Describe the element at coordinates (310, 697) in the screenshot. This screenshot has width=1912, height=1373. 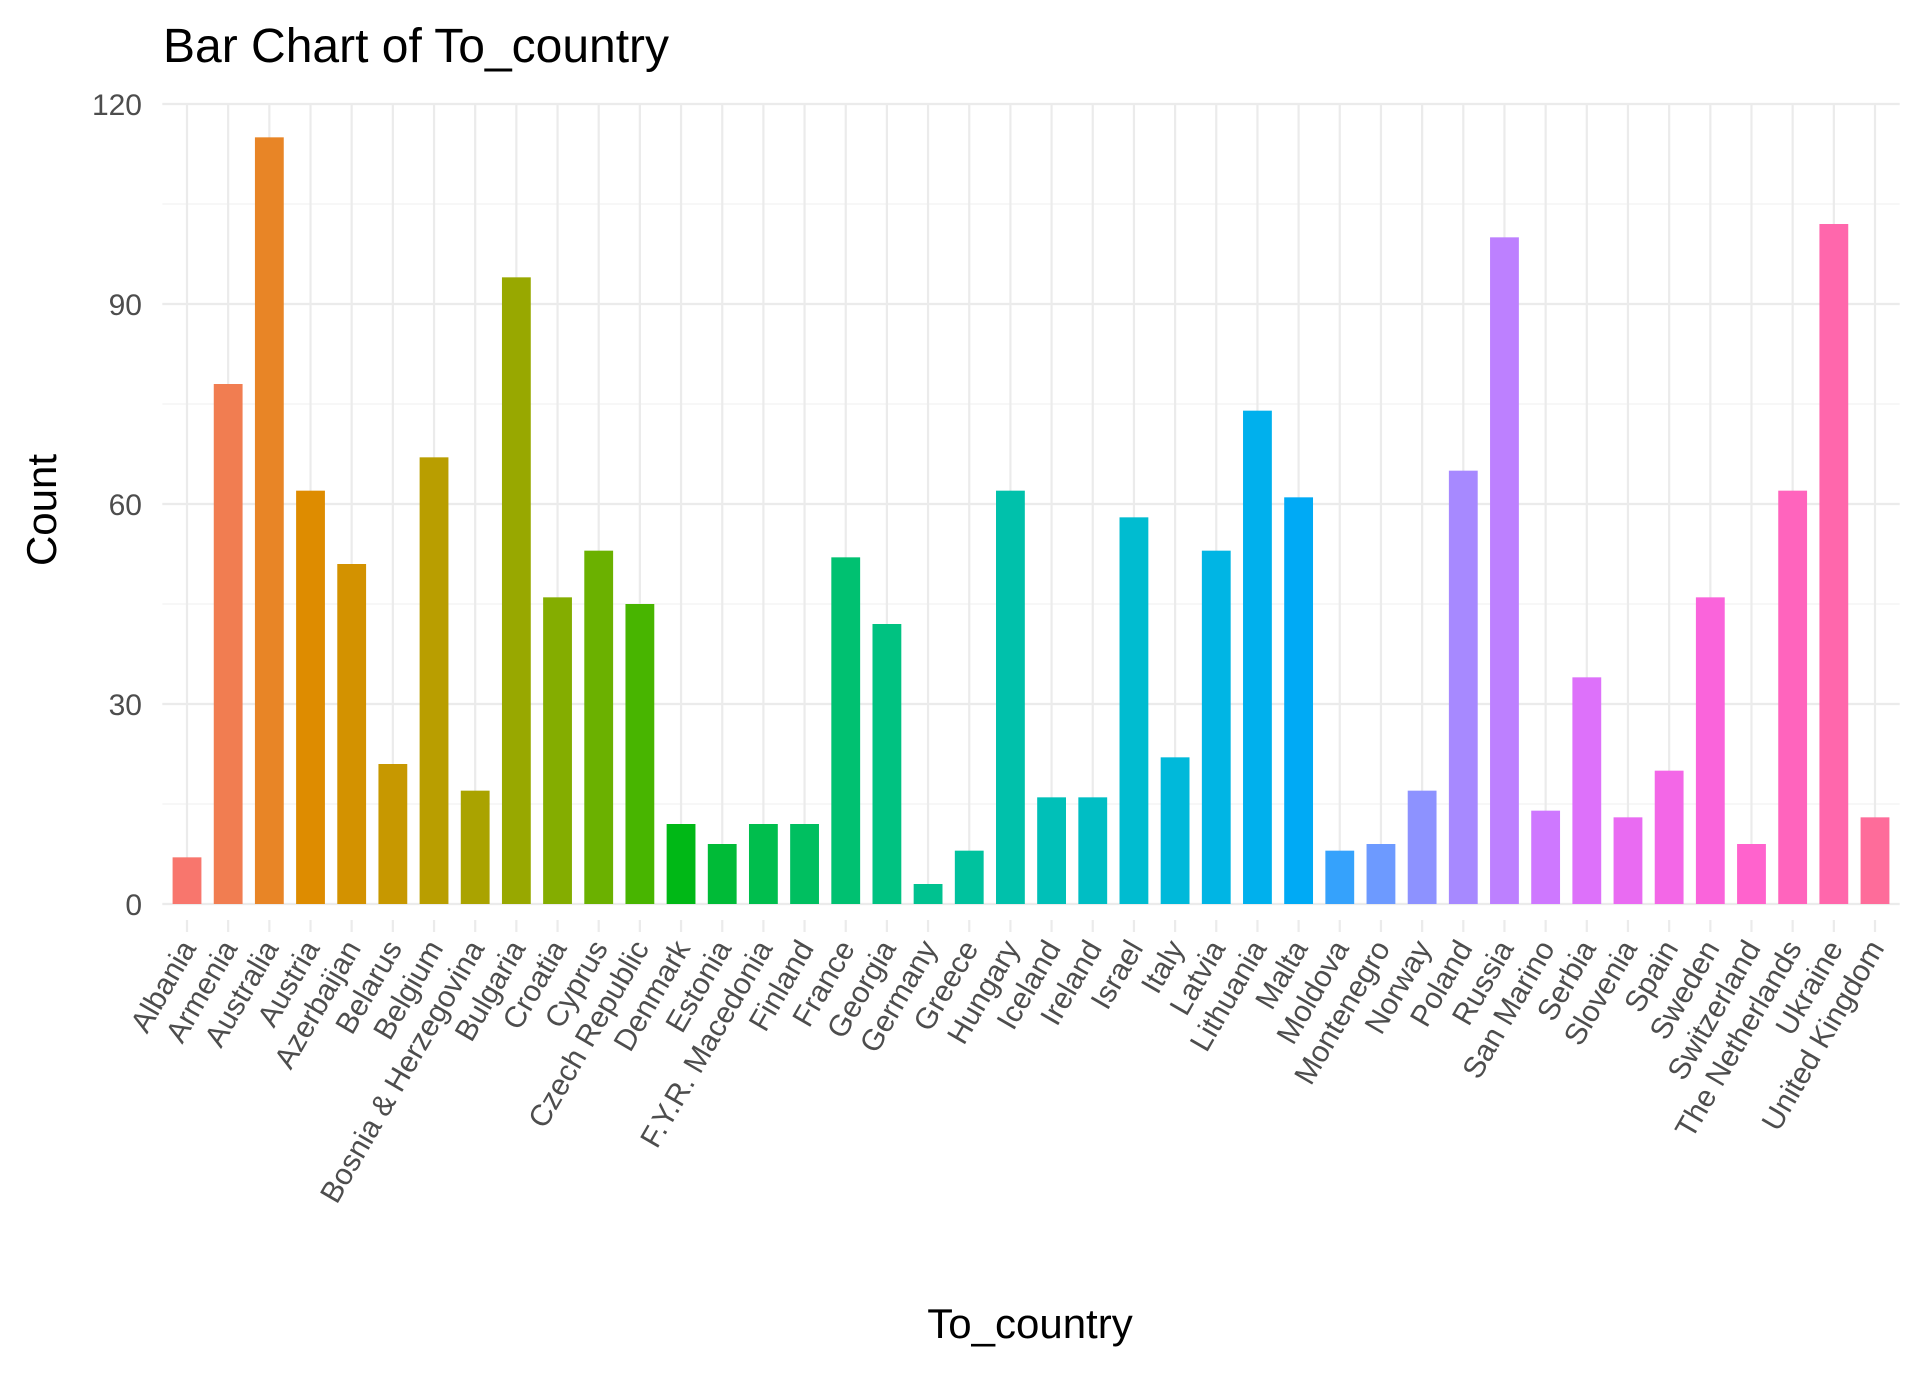
I see `bar-austria` at that location.